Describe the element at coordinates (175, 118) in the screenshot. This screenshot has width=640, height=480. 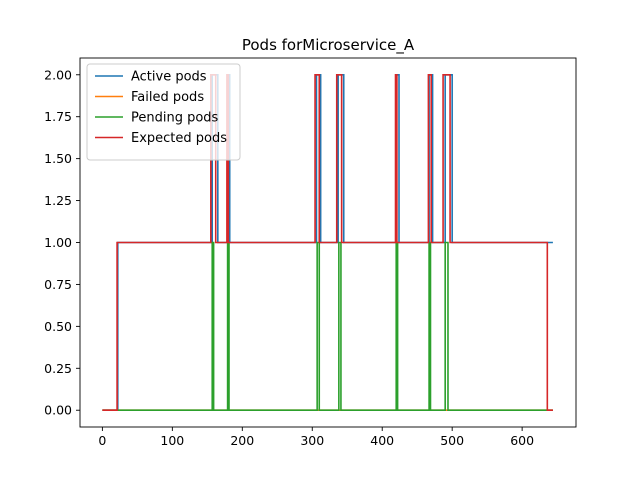
I see `legend-label: Pending pods` at that location.